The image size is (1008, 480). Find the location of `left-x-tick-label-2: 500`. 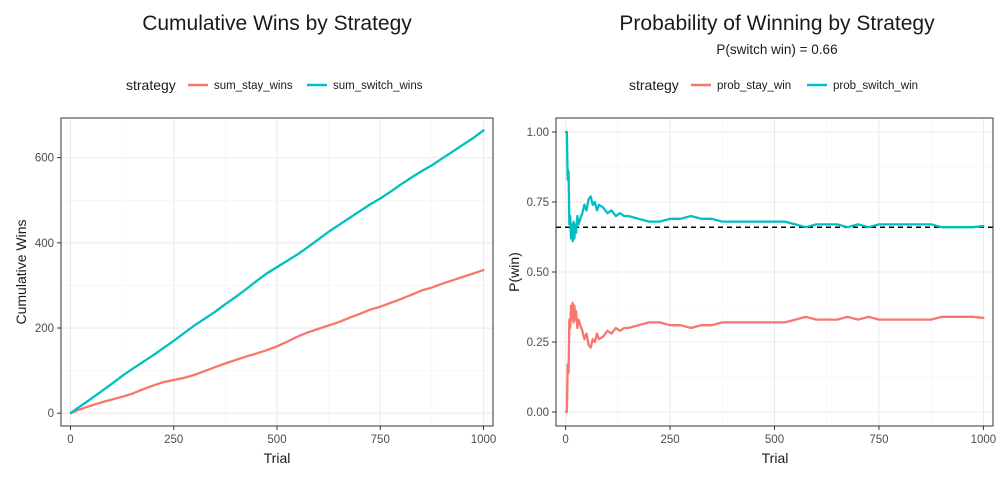

left-x-tick-label-2: 500 is located at coordinates (276, 440).